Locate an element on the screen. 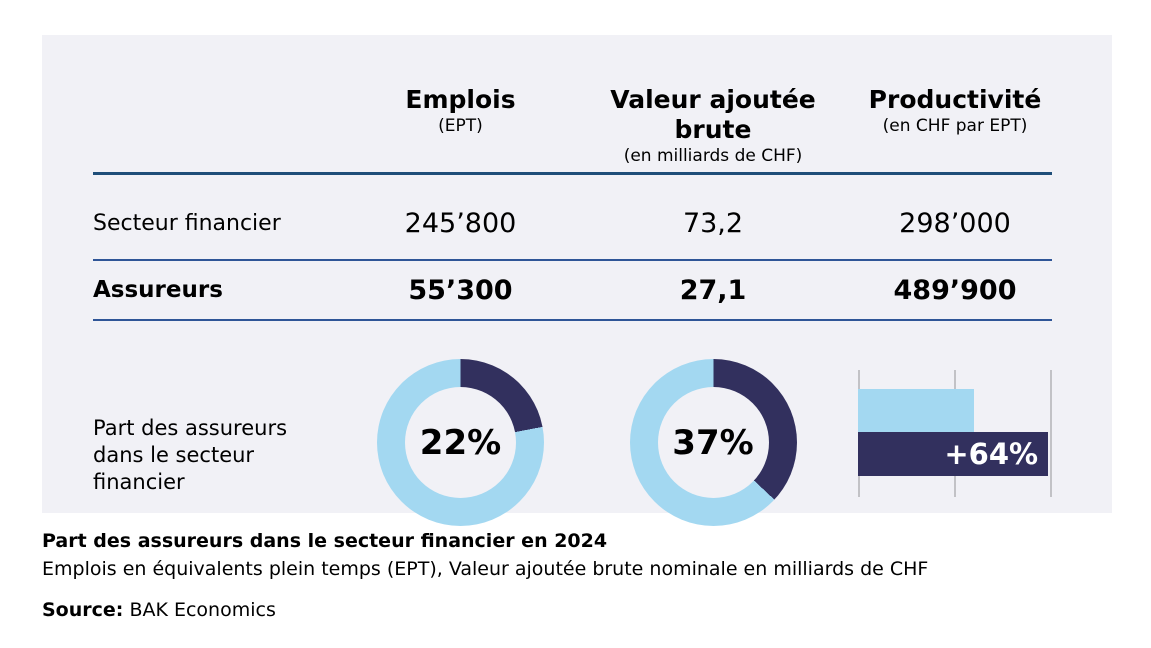 The image size is (1151, 648). gridline-right is located at coordinates (1051, 433).